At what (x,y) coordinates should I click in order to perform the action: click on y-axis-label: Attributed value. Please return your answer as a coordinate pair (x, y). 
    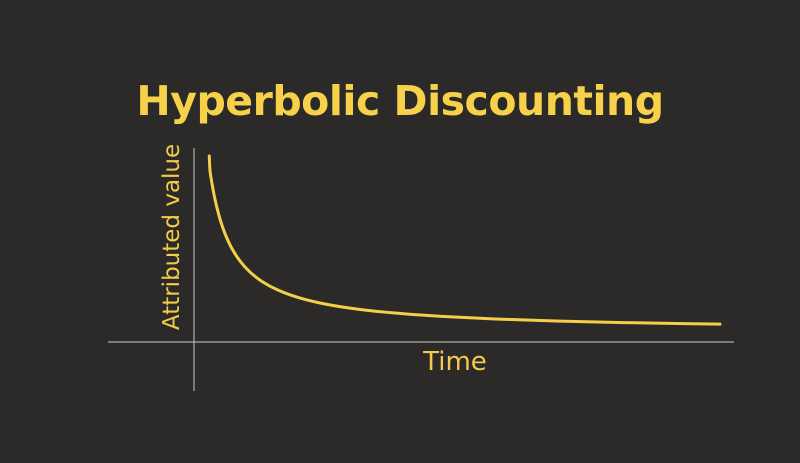
    Looking at the image, I should click on (172, 237).